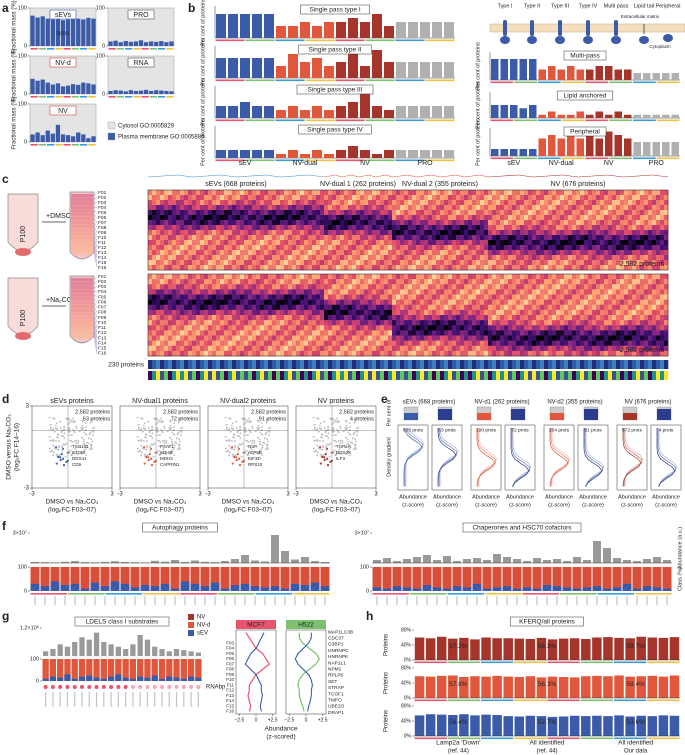  I want to click on fraction-label: F08, so click(102, 228).